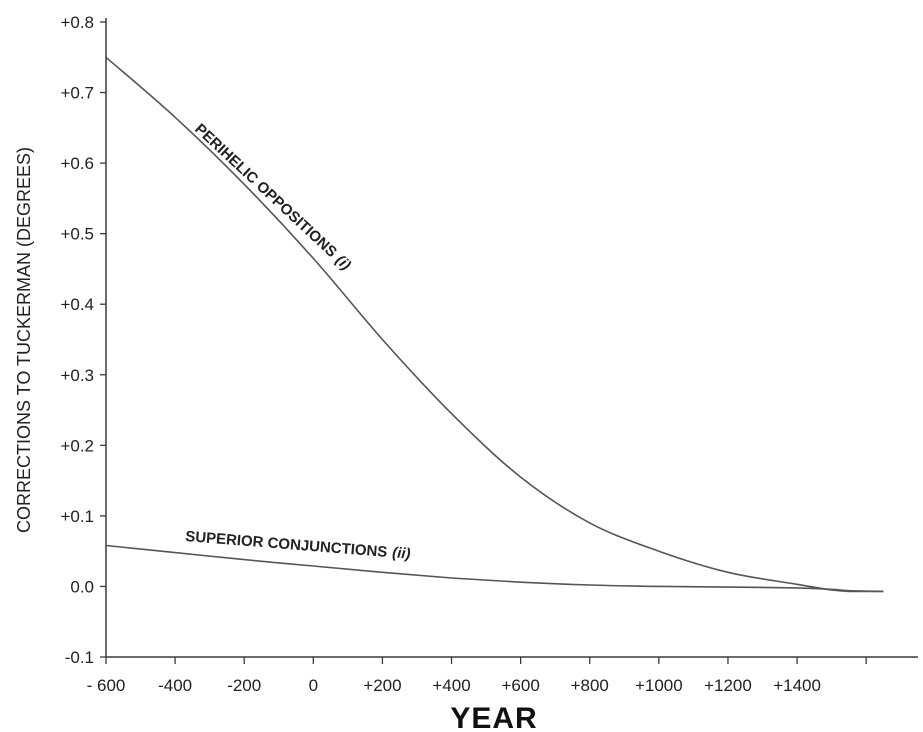  Describe the element at coordinates (244, 685) in the screenshot. I see `x-tick-label: -200` at that location.